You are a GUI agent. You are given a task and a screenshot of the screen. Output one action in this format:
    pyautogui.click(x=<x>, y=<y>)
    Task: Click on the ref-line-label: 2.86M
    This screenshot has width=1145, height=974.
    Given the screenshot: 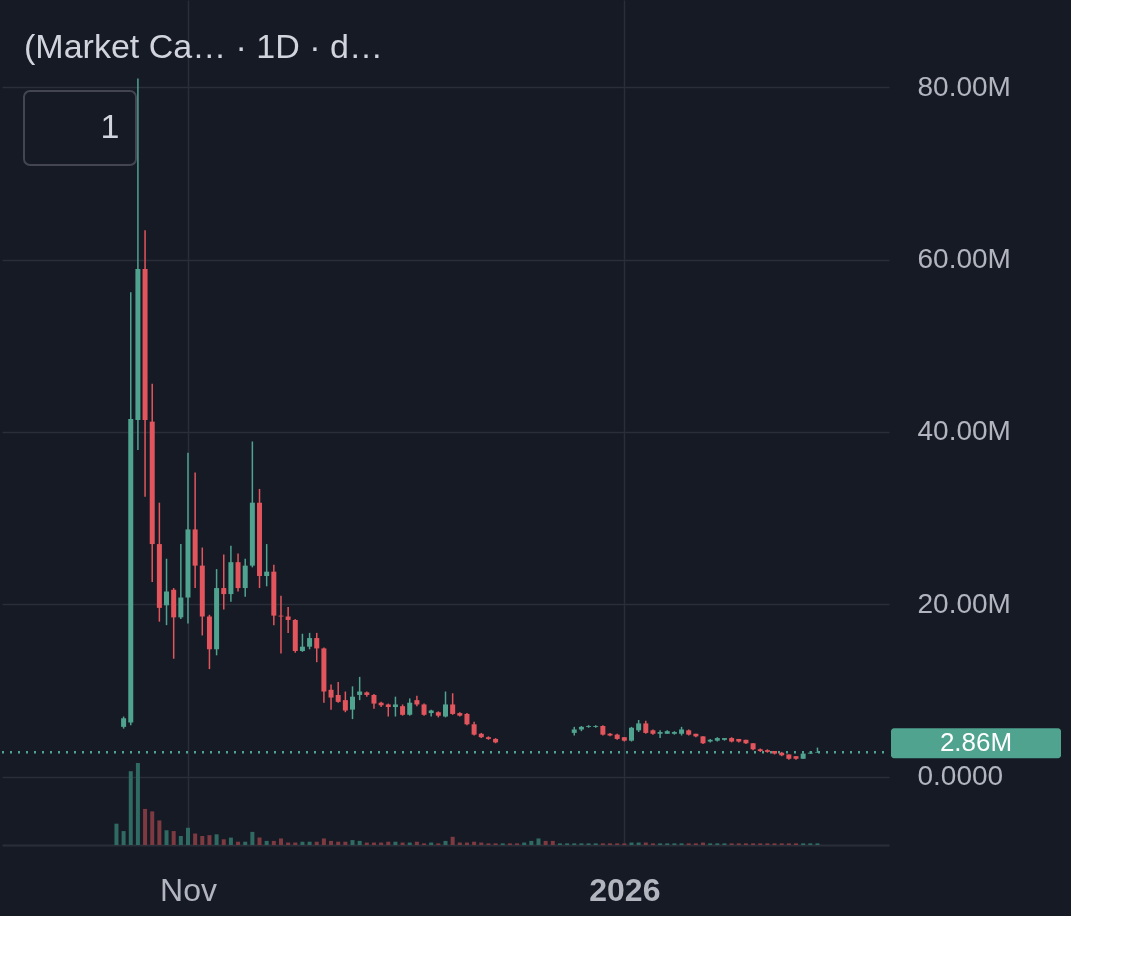 What is the action you would take?
    pyautogui.click(x=976, y=742)
    